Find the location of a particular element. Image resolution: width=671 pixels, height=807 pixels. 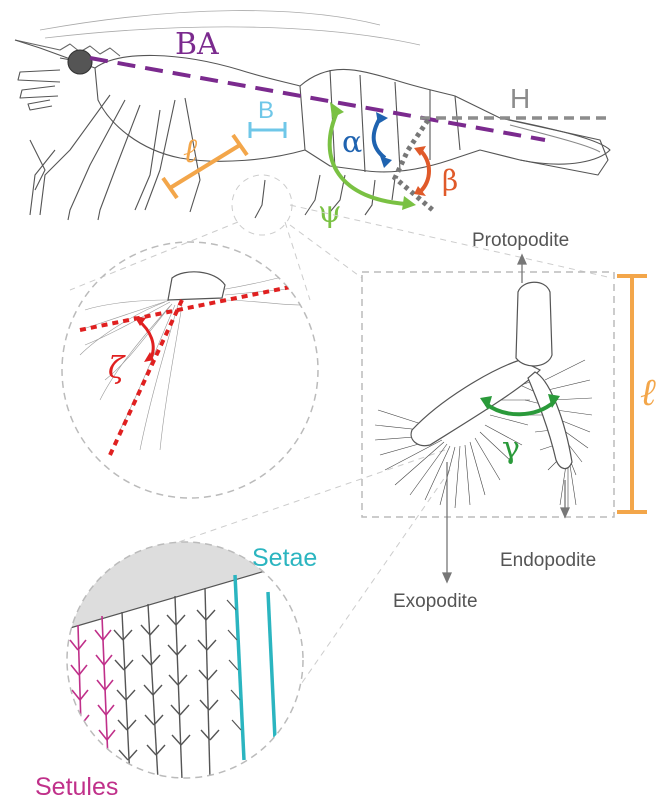

setae-magnification is located at coordinates (185, 660).